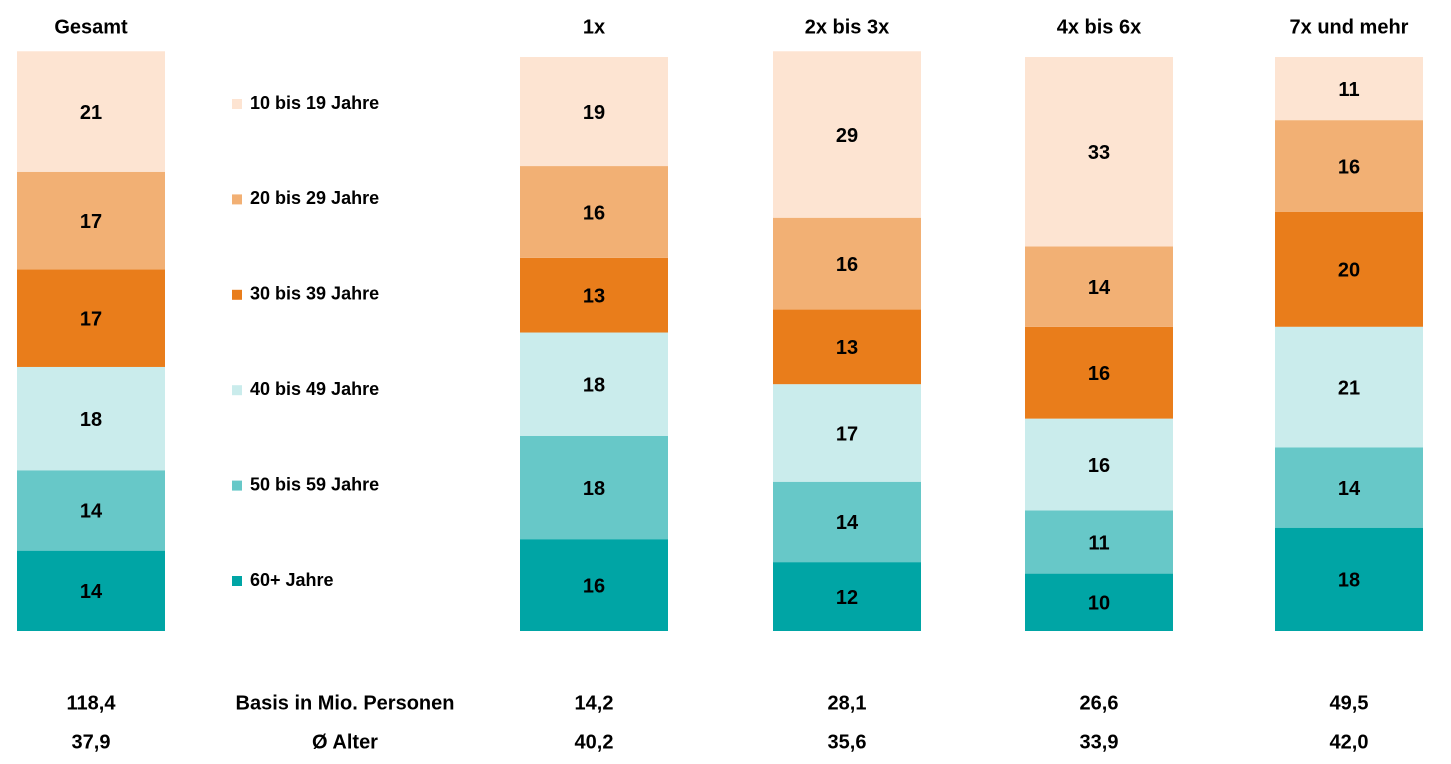 This screenshot has height=764, width=1451. I want to click on legend-label: 20 bis 29 Jahre, so click(314, 198).